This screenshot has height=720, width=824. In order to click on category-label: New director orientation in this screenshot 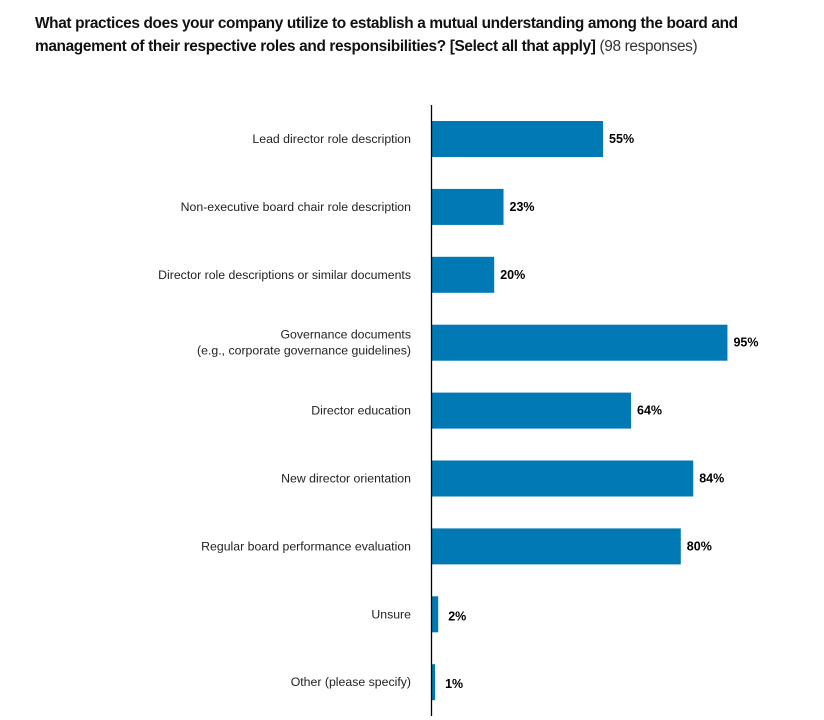, I will do `click(346, 479)`.